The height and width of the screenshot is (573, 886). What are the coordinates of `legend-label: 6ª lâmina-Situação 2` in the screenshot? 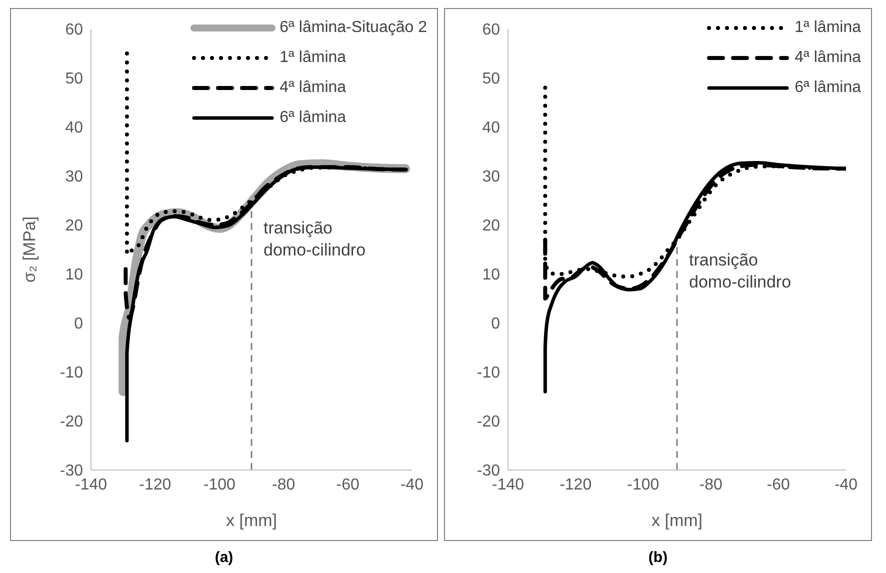 It's located at (353, 28).